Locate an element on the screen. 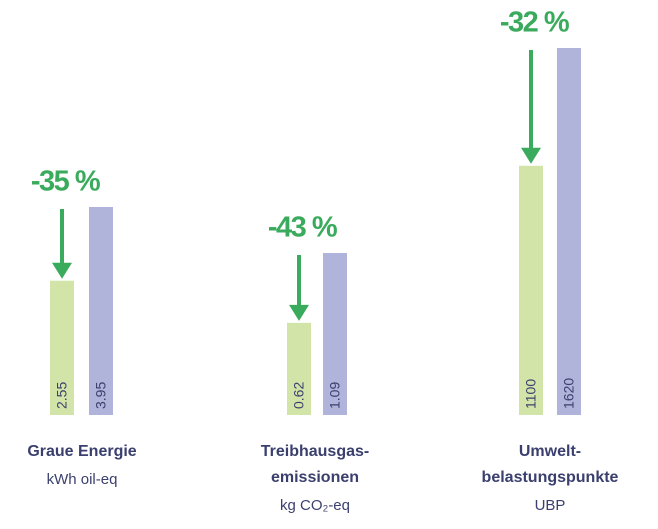 The image size is (658, 529). group-unit: kWh oil-eq is located at coordinates (82, 479).